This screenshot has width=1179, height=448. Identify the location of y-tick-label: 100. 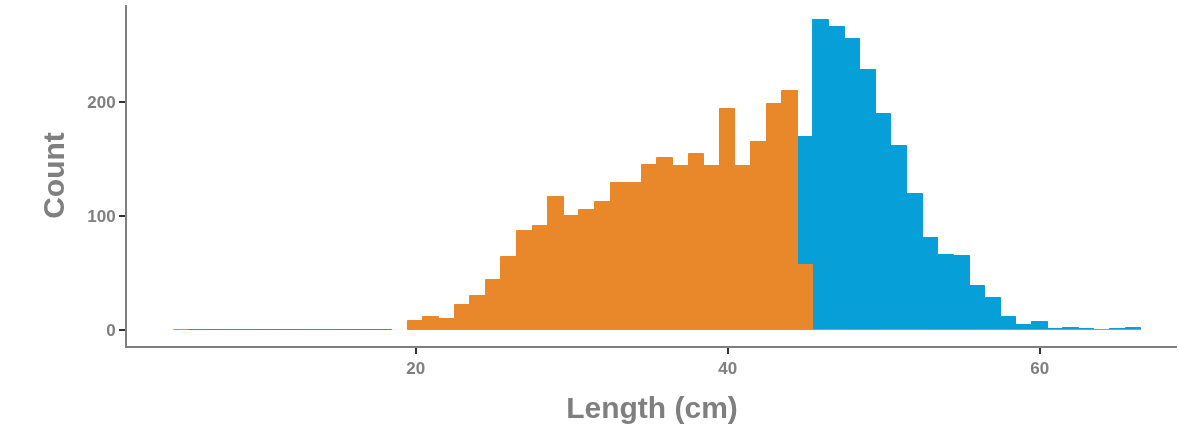
(101, 216).